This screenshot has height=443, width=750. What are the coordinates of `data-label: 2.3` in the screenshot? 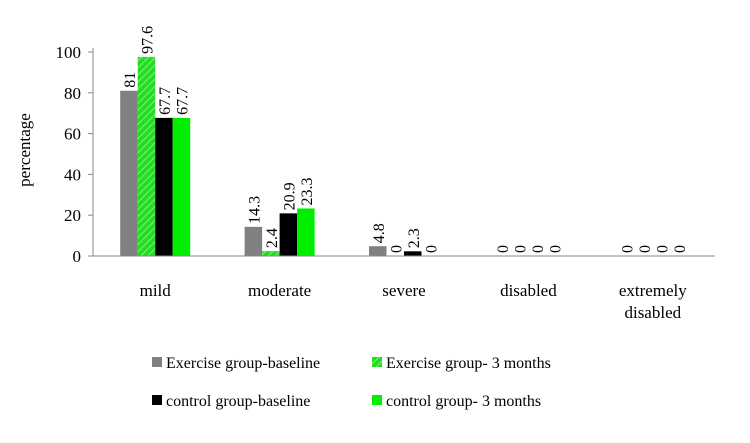 It's located at (414, 238).